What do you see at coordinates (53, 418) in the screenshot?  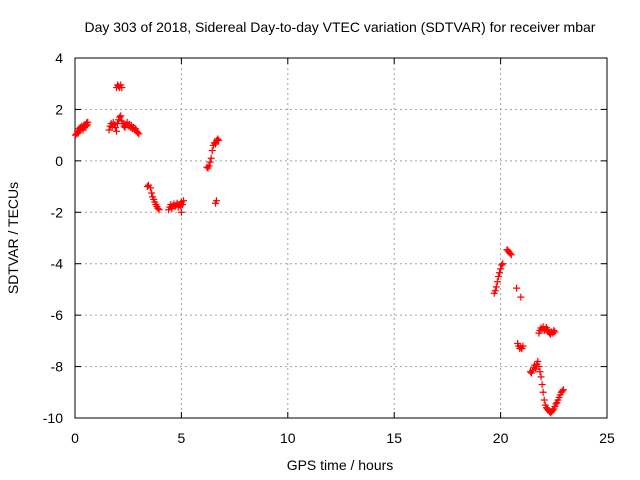 I see `y-tick-label: -10` at bounding box center [53, 418].